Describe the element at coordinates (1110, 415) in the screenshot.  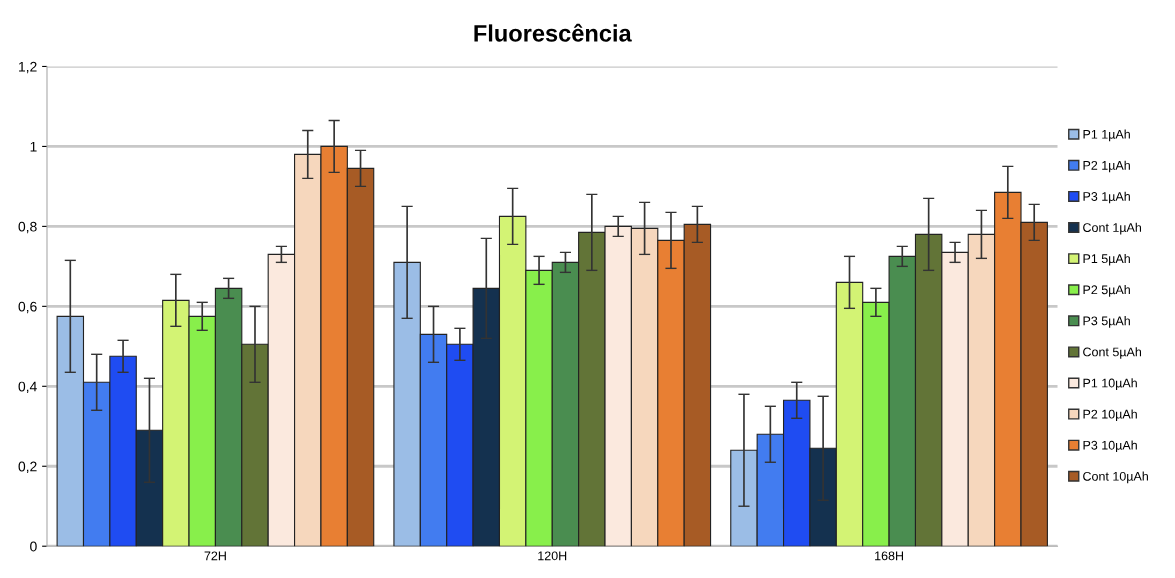
I see `legend-label: P2 10µAh` at that location.